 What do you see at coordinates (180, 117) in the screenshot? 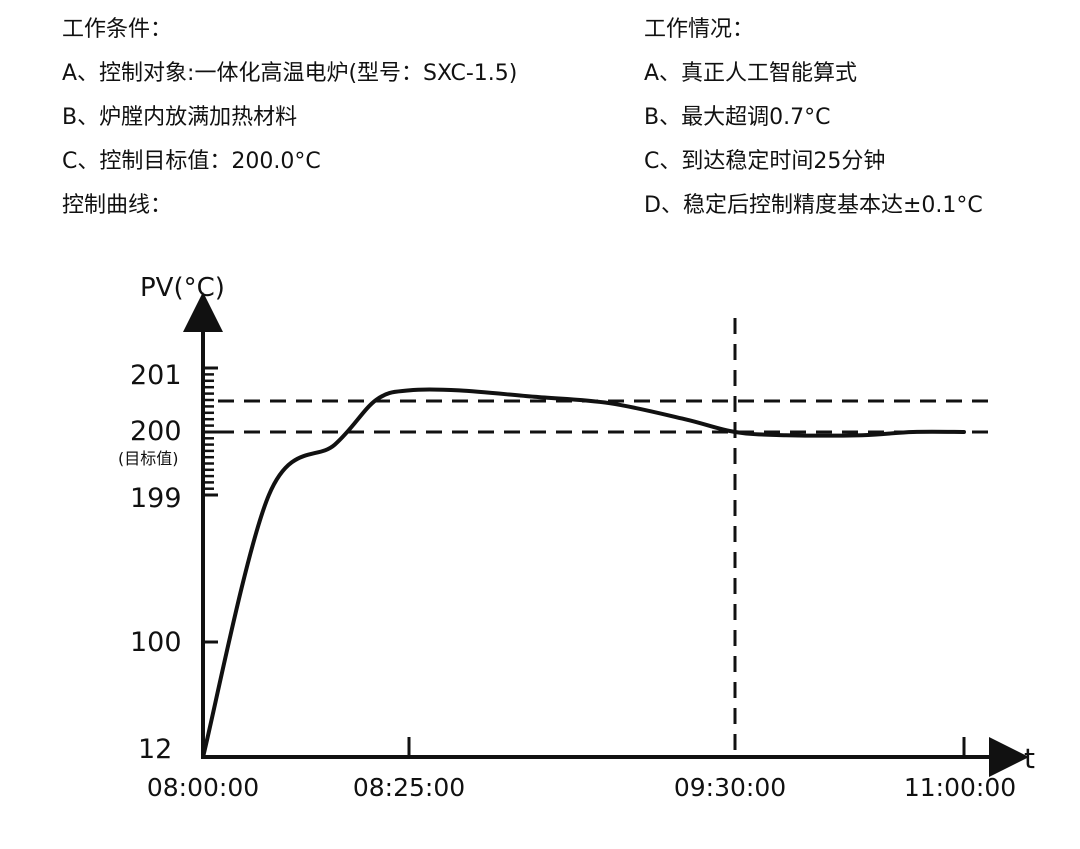
I see `condition-line: B、炉膛内放满加热材料` at bounding box center [180, 117].